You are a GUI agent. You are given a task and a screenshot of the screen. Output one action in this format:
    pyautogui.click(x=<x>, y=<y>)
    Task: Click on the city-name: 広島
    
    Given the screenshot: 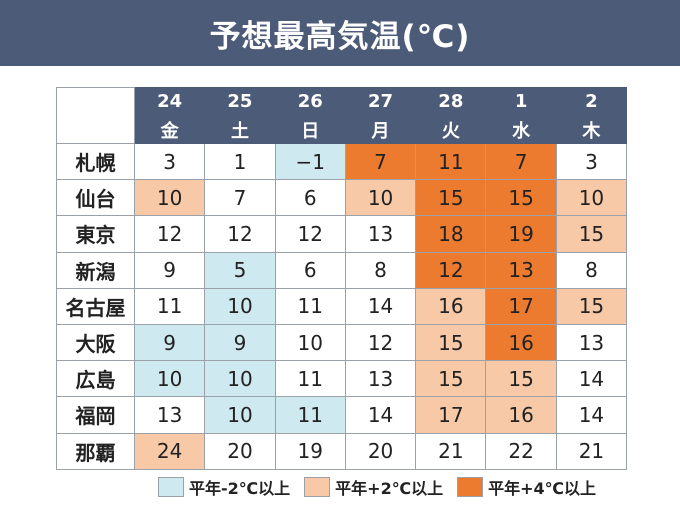 What is the action you would take?
    pyautogui.click(x=95, y=379)
    